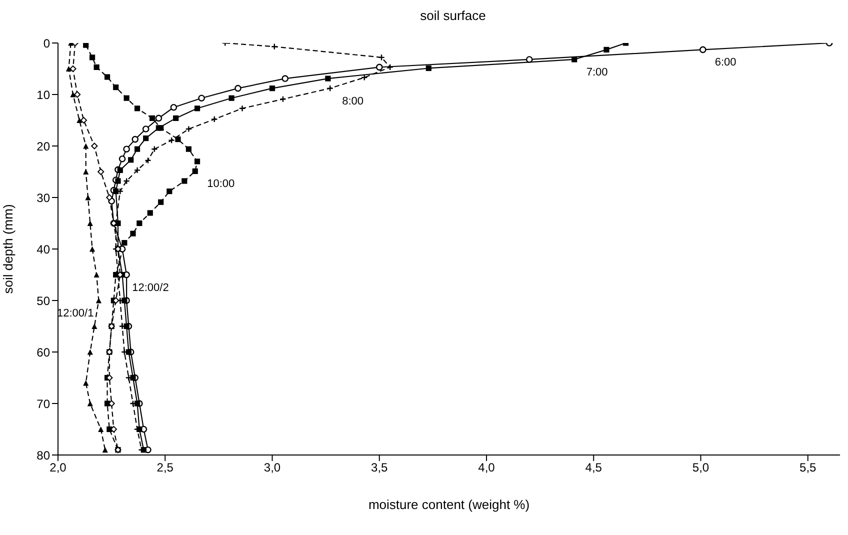  What do you see at coordinates (449, 504) in the screenshot?
I see `x-axis-title: moisture content (weight %)` at bounding box center [449, 504].